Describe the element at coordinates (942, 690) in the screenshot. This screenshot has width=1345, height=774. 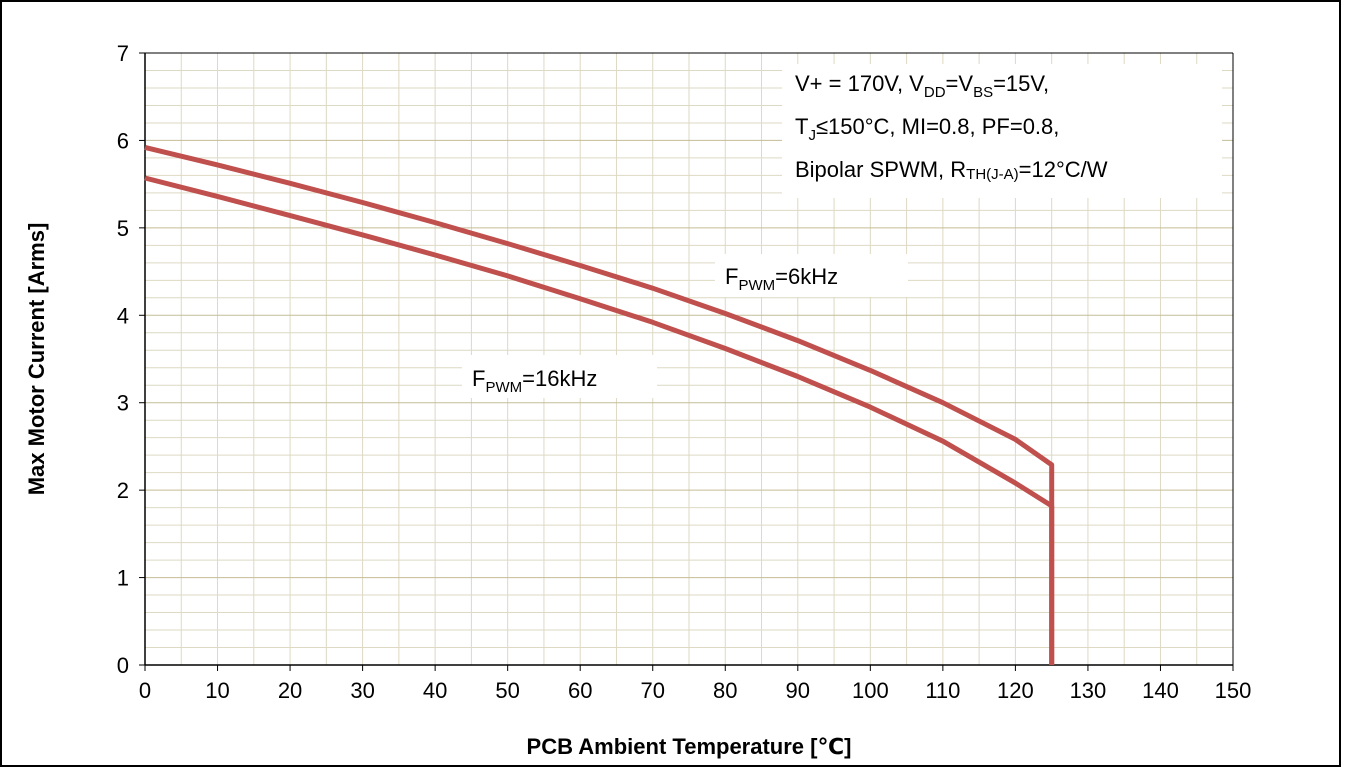
I see `x-tick-label: 110` at that location.